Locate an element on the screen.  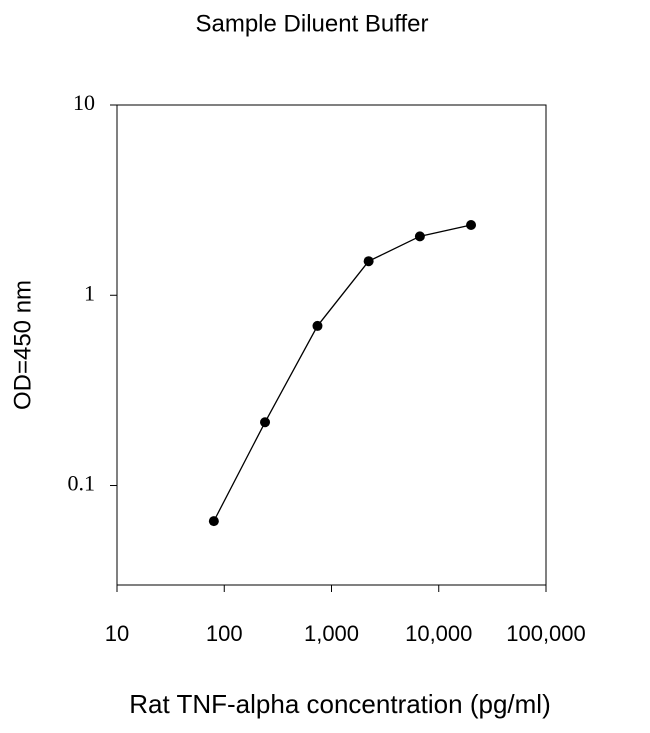
x-axis-label: Rat TNF-alpha concentration (pg/ml) is located at coordinates (339, 704).